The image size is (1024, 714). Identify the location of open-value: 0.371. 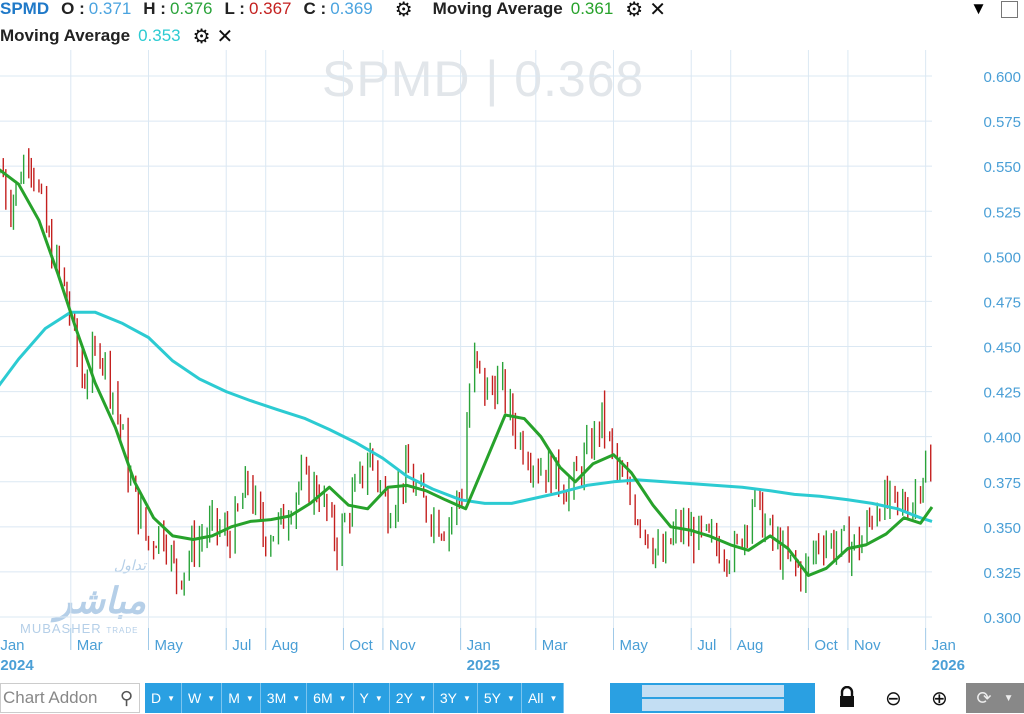
(110, 9).